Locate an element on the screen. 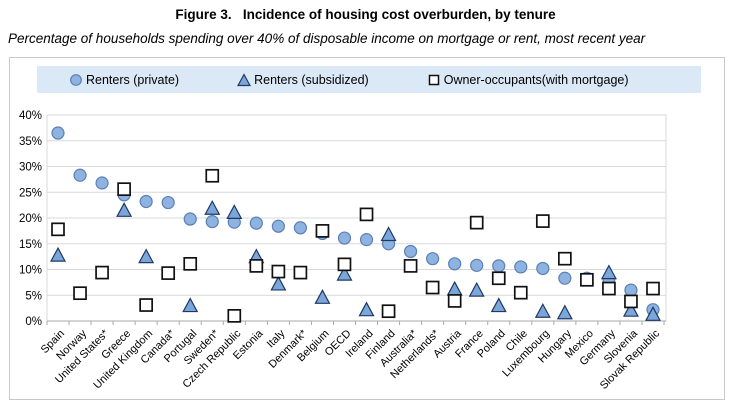 This screenshot has height=405, width=731. legend-item-renters-subsidized: Renters (subsidized) is located at coordinates (303, 80).